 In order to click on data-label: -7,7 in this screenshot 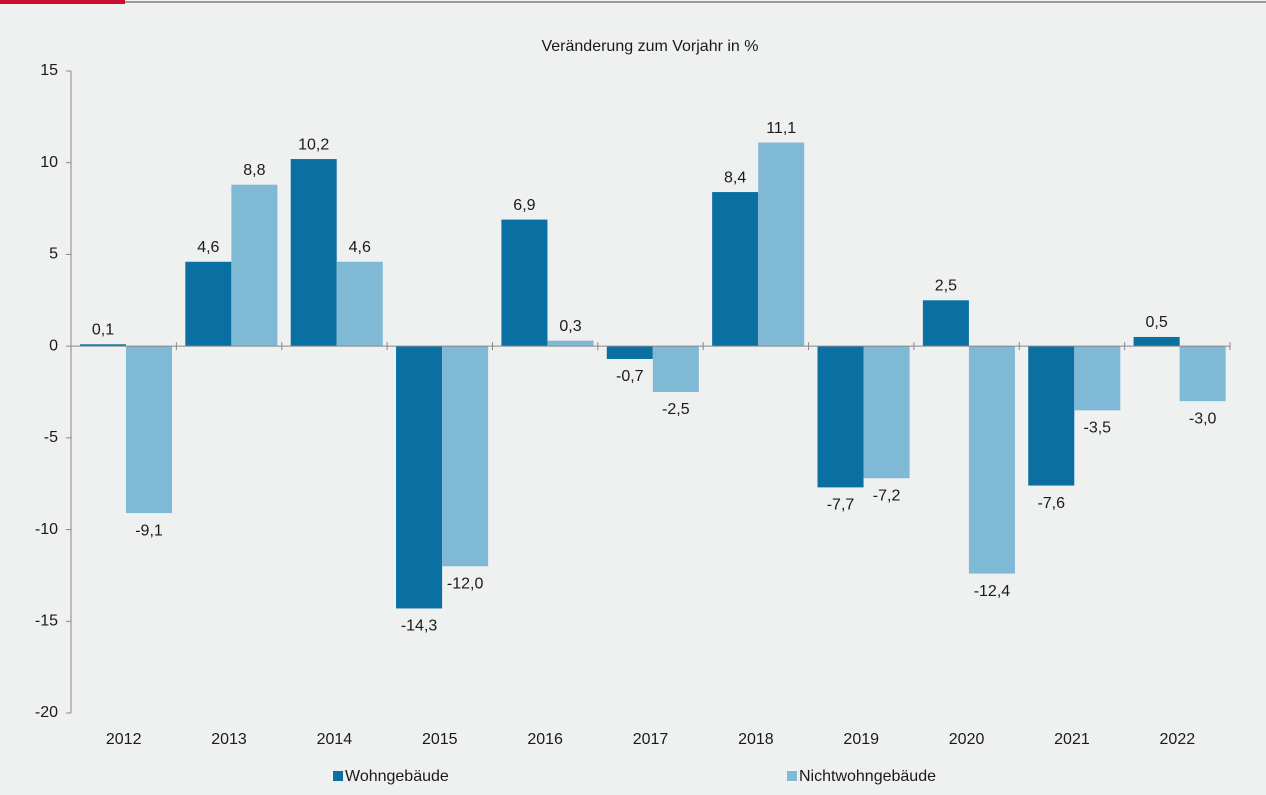, I will do `click(841, 505)`.